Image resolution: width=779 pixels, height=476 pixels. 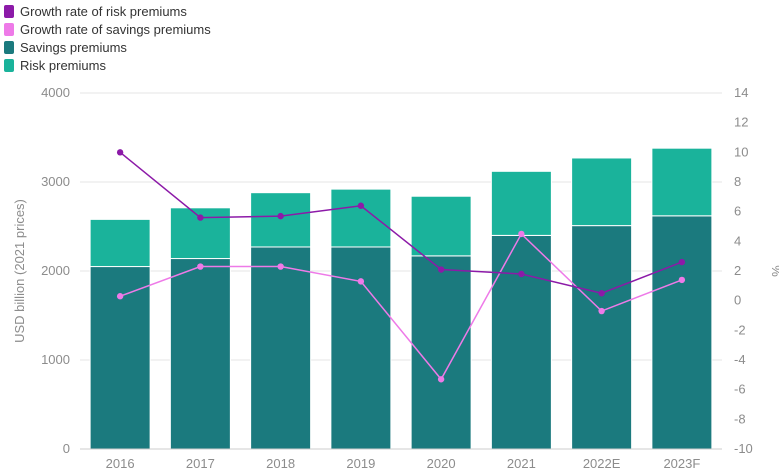 I want to click on y2-tick-label: -4, so click(x=740, y=359).